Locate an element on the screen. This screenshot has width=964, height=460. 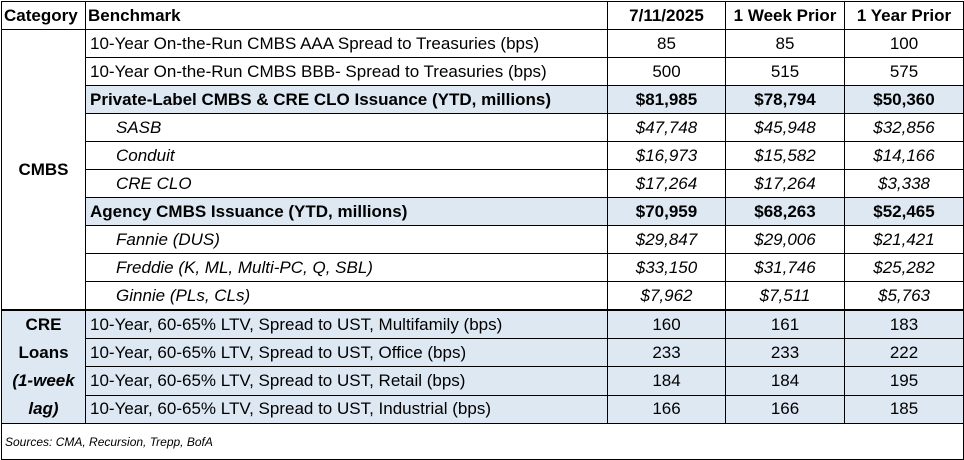
value-current: $17,264 is located at coordinates (666, 183).